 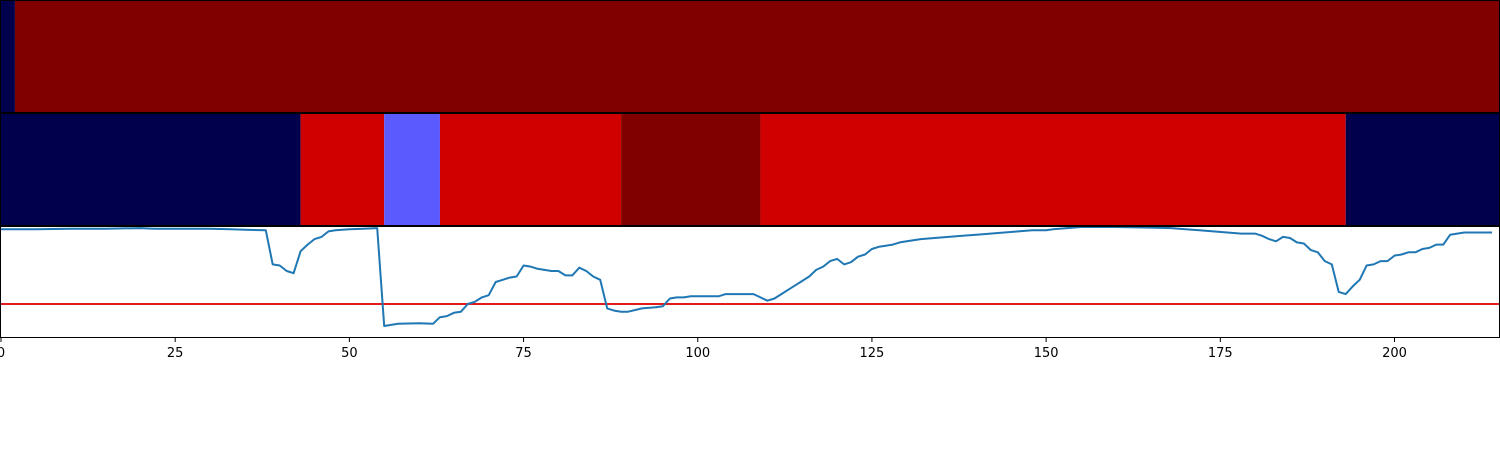 I want to click on x-tick-label-6: 150, so click(x=1046, y=353).